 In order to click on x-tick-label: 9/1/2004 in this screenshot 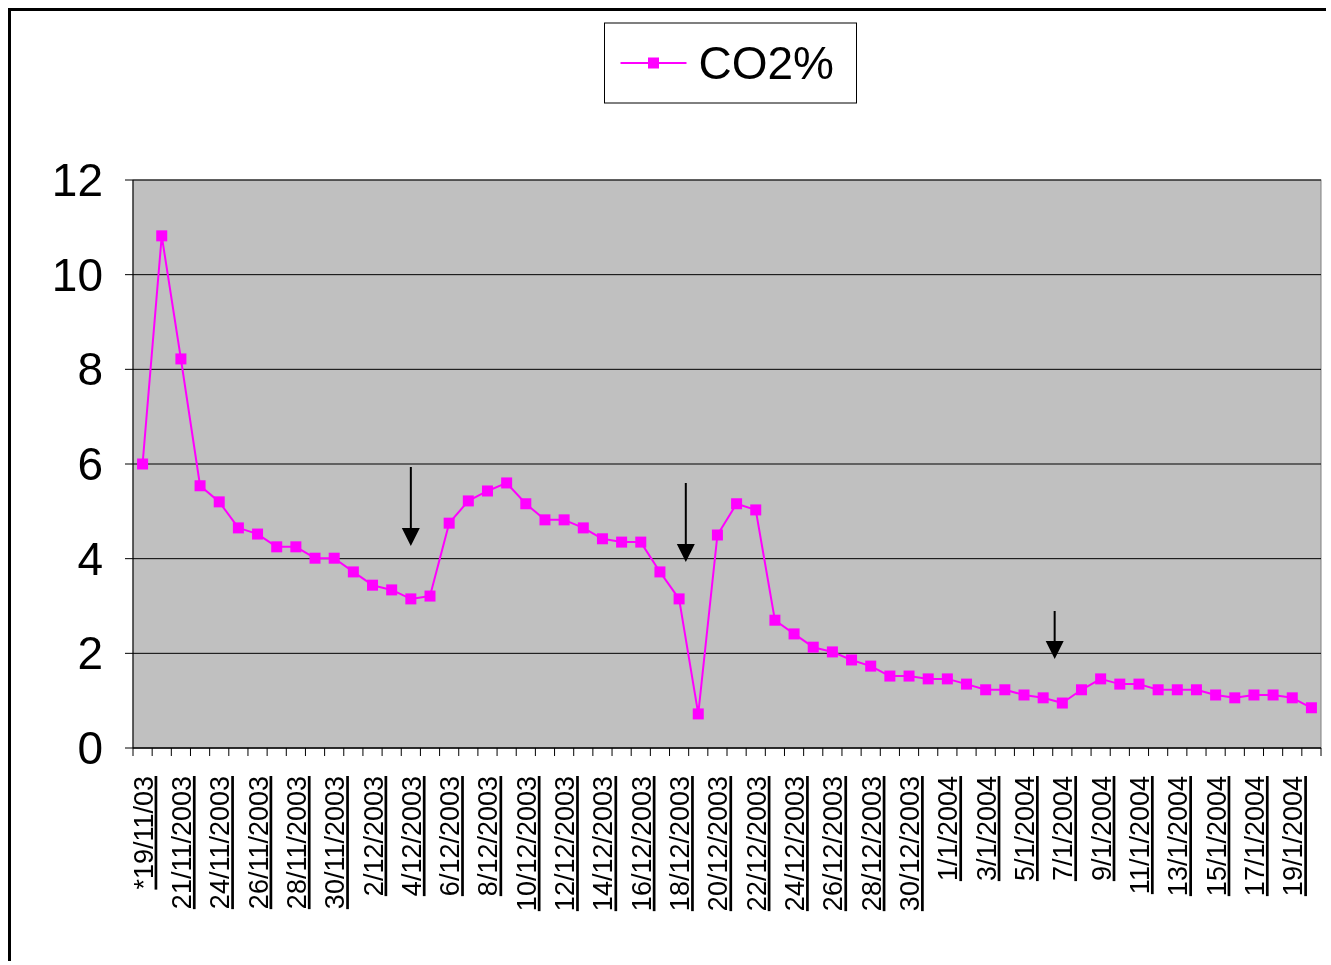, I will do `click(1101, 829)`.